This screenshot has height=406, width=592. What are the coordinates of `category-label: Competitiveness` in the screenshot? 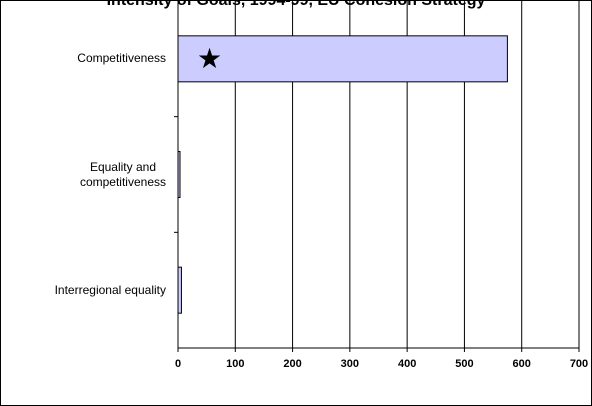 It's located at (121, 58).